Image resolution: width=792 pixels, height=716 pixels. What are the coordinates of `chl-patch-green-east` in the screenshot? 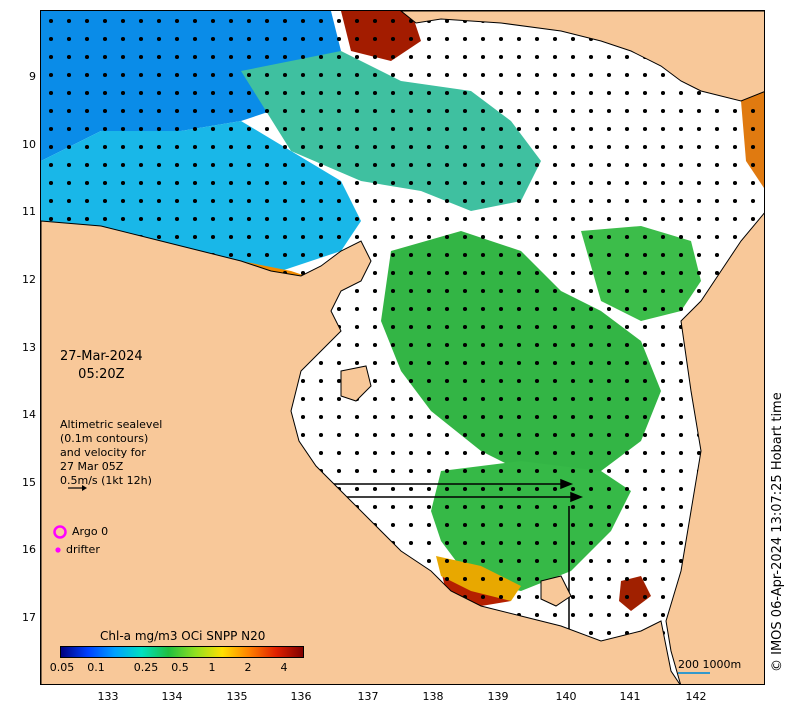 It's located at (641, 273).